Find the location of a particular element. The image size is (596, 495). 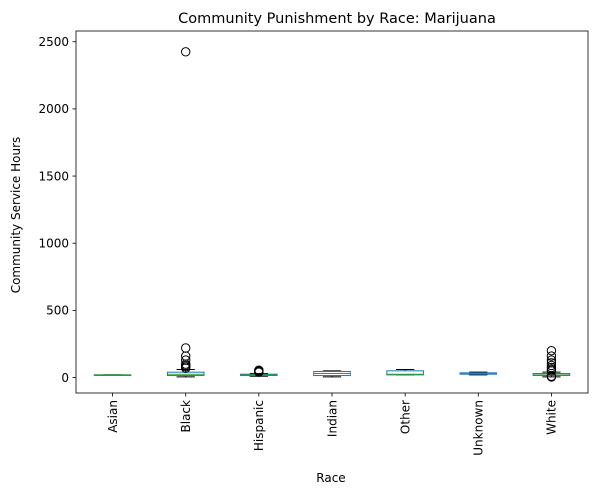

box-other is located at coordinates (405, 373).